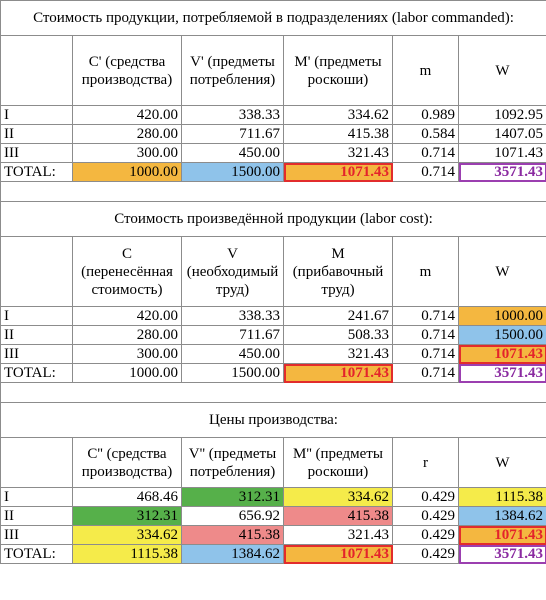 The width and height of the screenshot is (546, 600). I want to click on header-v: V (необходимый труд), so click(232, 271).